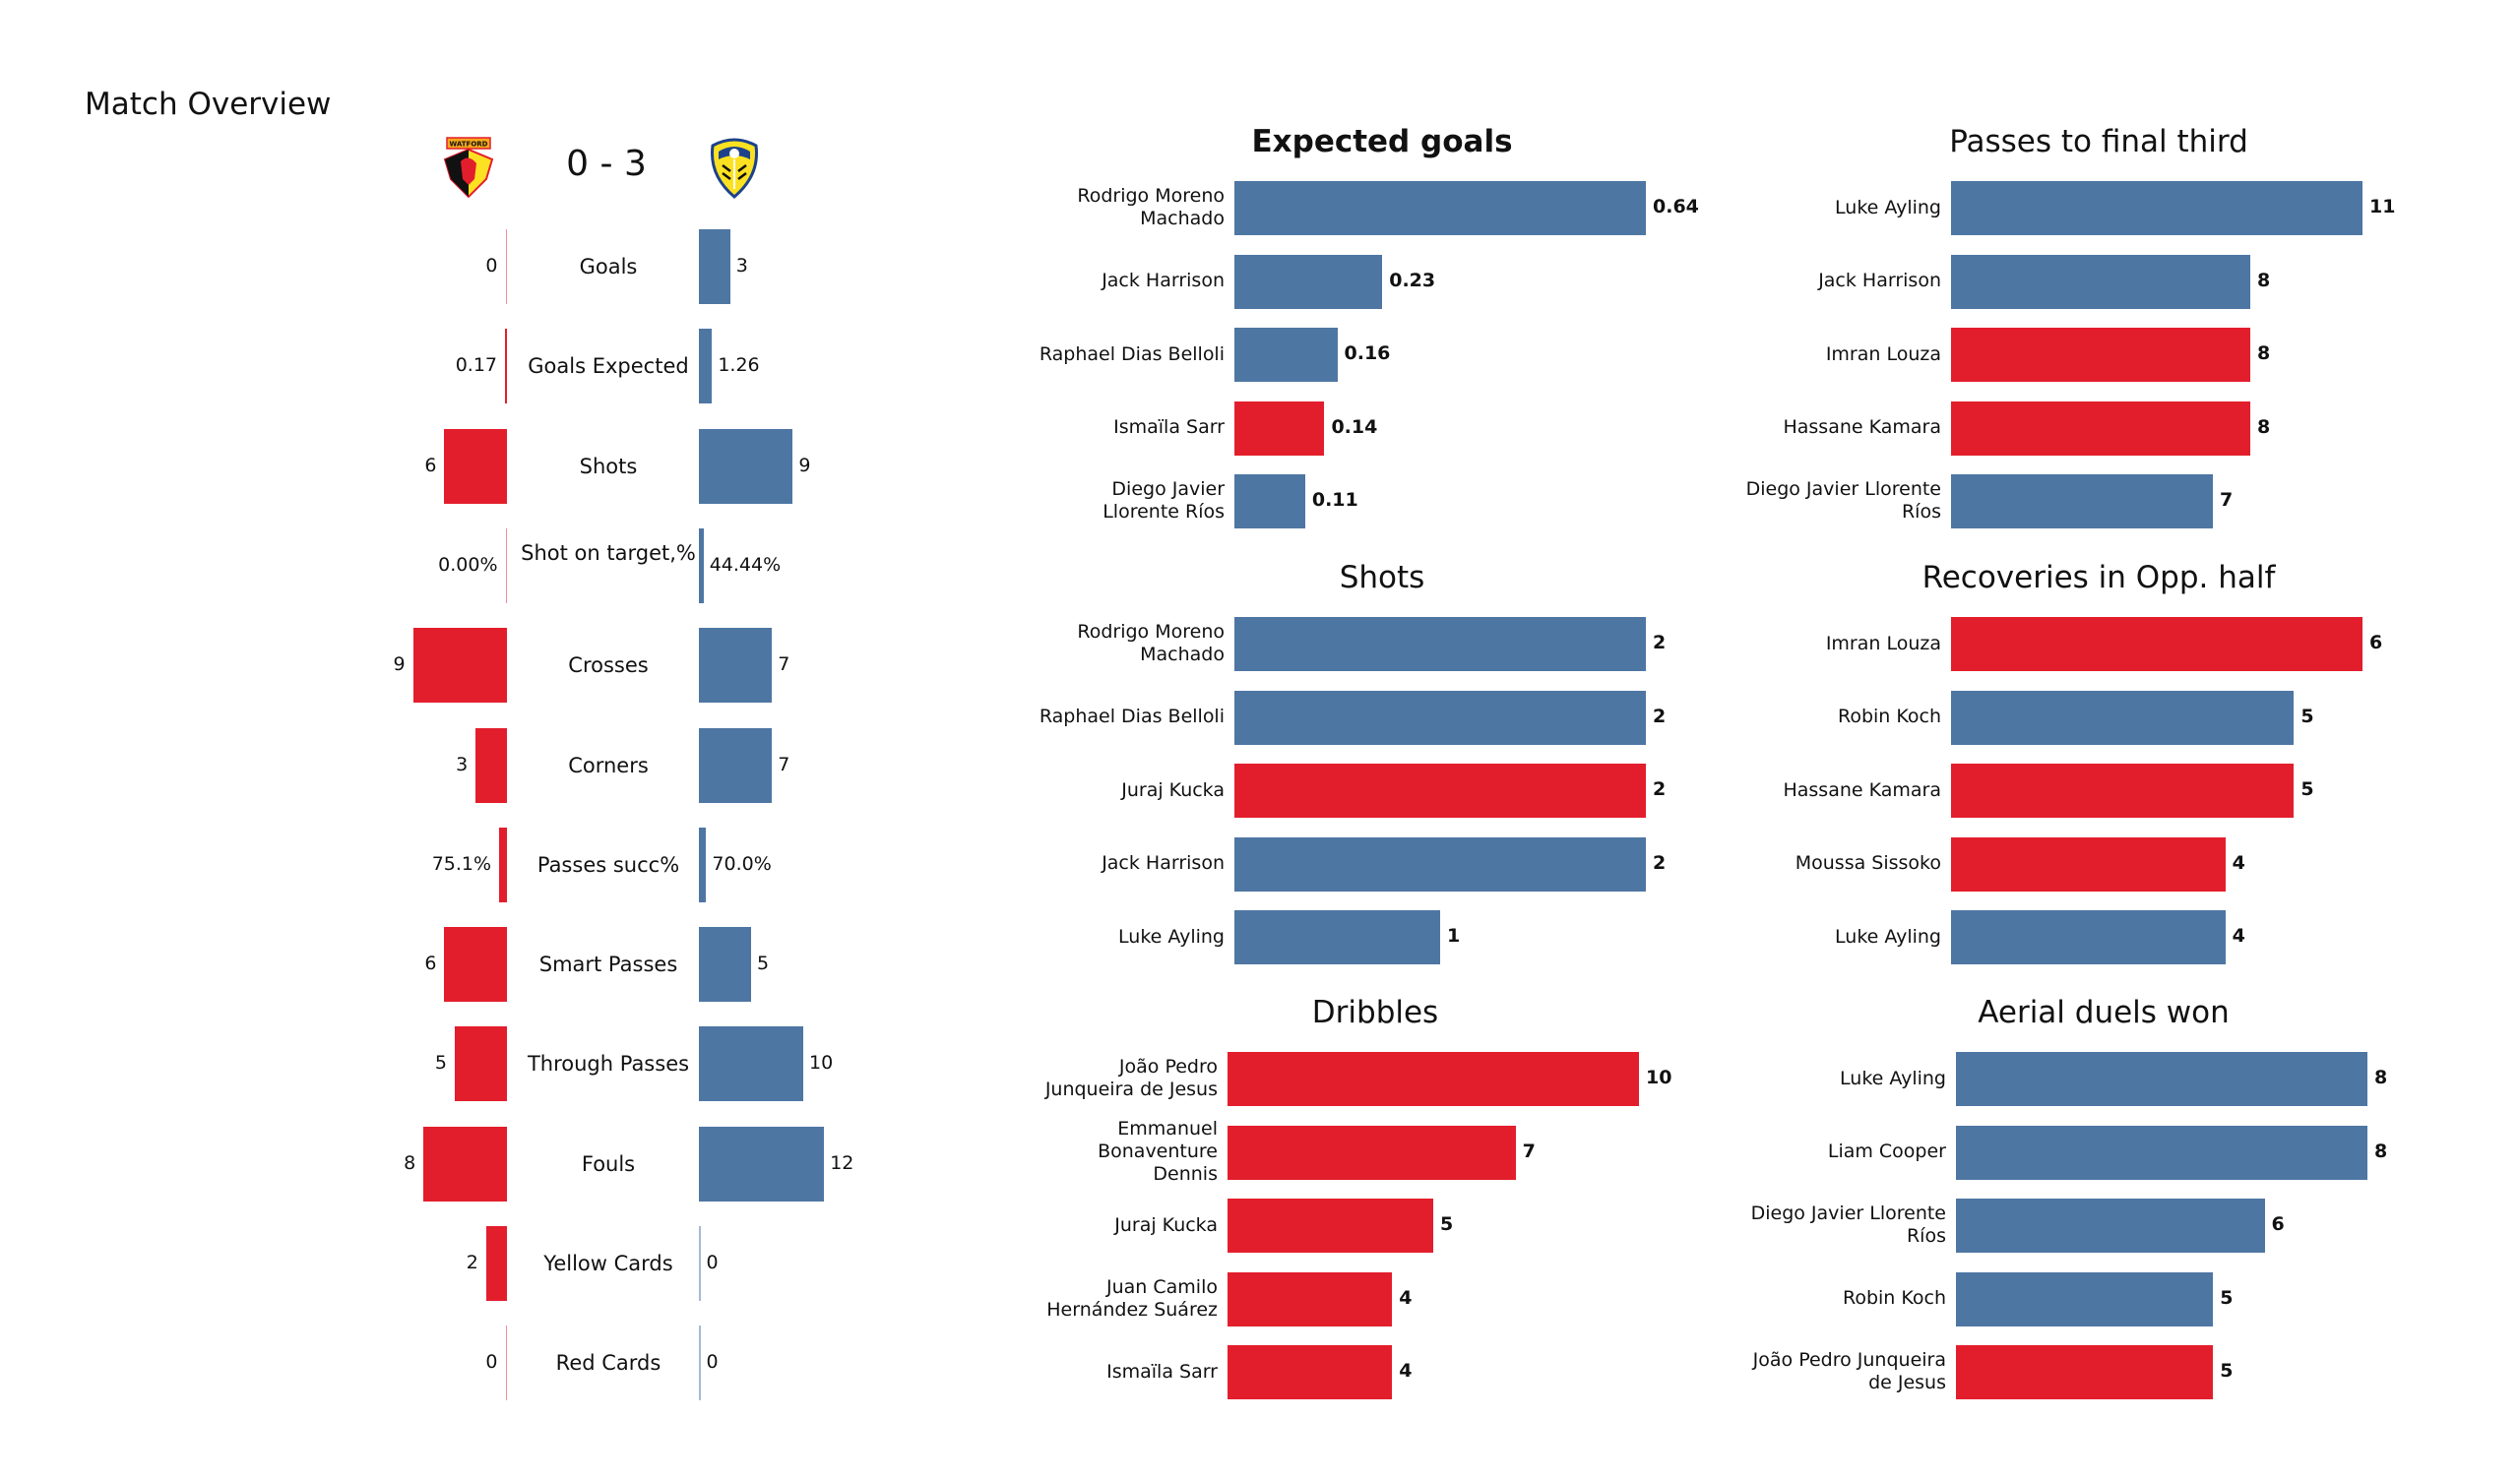  What do you see at coordinates (1166, 1224) in the screenshot?
I see `player-name-line: Juraj Kucka` at bounding box center [1166, 1224].